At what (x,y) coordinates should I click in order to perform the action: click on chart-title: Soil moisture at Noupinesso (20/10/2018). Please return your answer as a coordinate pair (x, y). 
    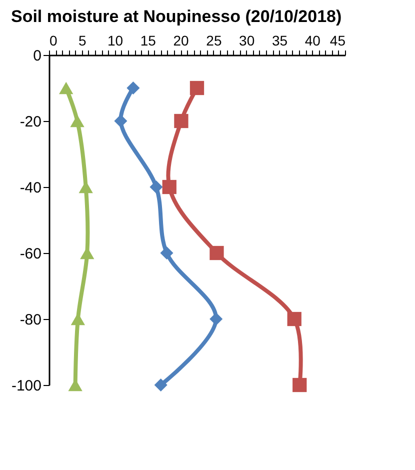
    Looking at the image, I should click on (176, 16).